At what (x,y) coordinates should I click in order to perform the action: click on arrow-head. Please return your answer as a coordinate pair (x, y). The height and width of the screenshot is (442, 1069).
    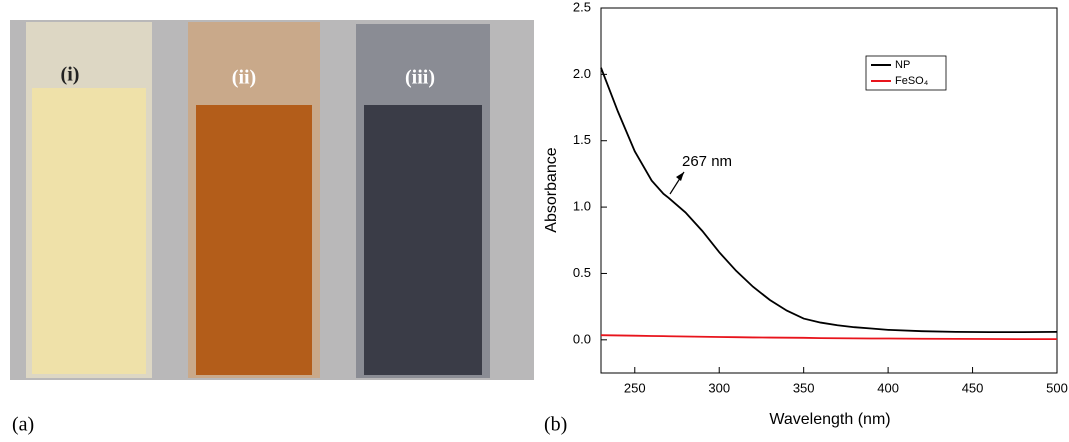
    Looking at the image, I should click on (680, 176).